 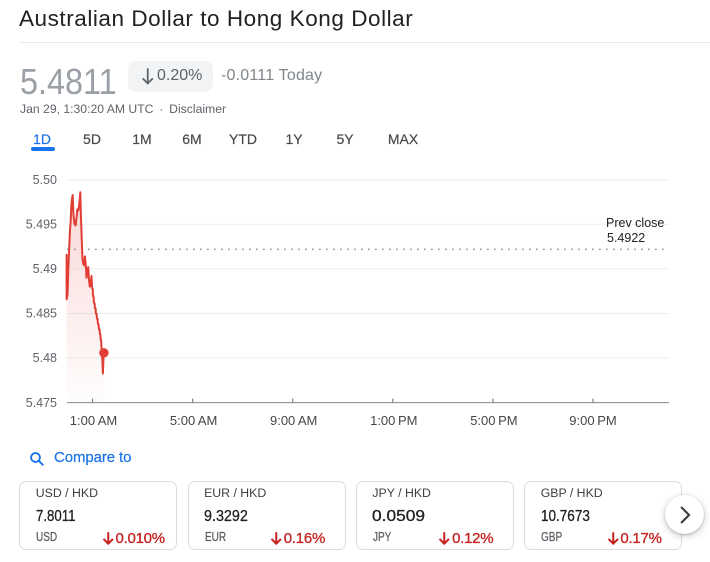 I want to click on svg-text: 5.50, so click(x=45, y=180).